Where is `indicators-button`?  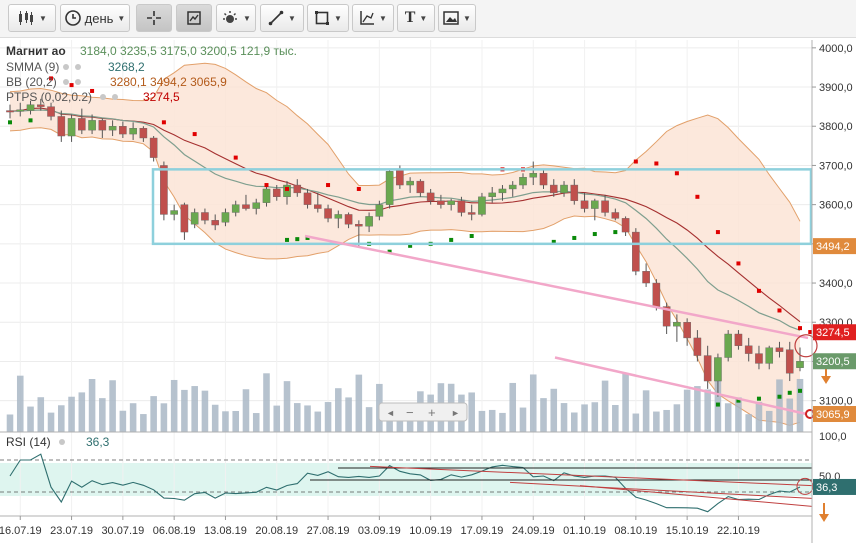 indicators-button is located at coordinates (194, 18).